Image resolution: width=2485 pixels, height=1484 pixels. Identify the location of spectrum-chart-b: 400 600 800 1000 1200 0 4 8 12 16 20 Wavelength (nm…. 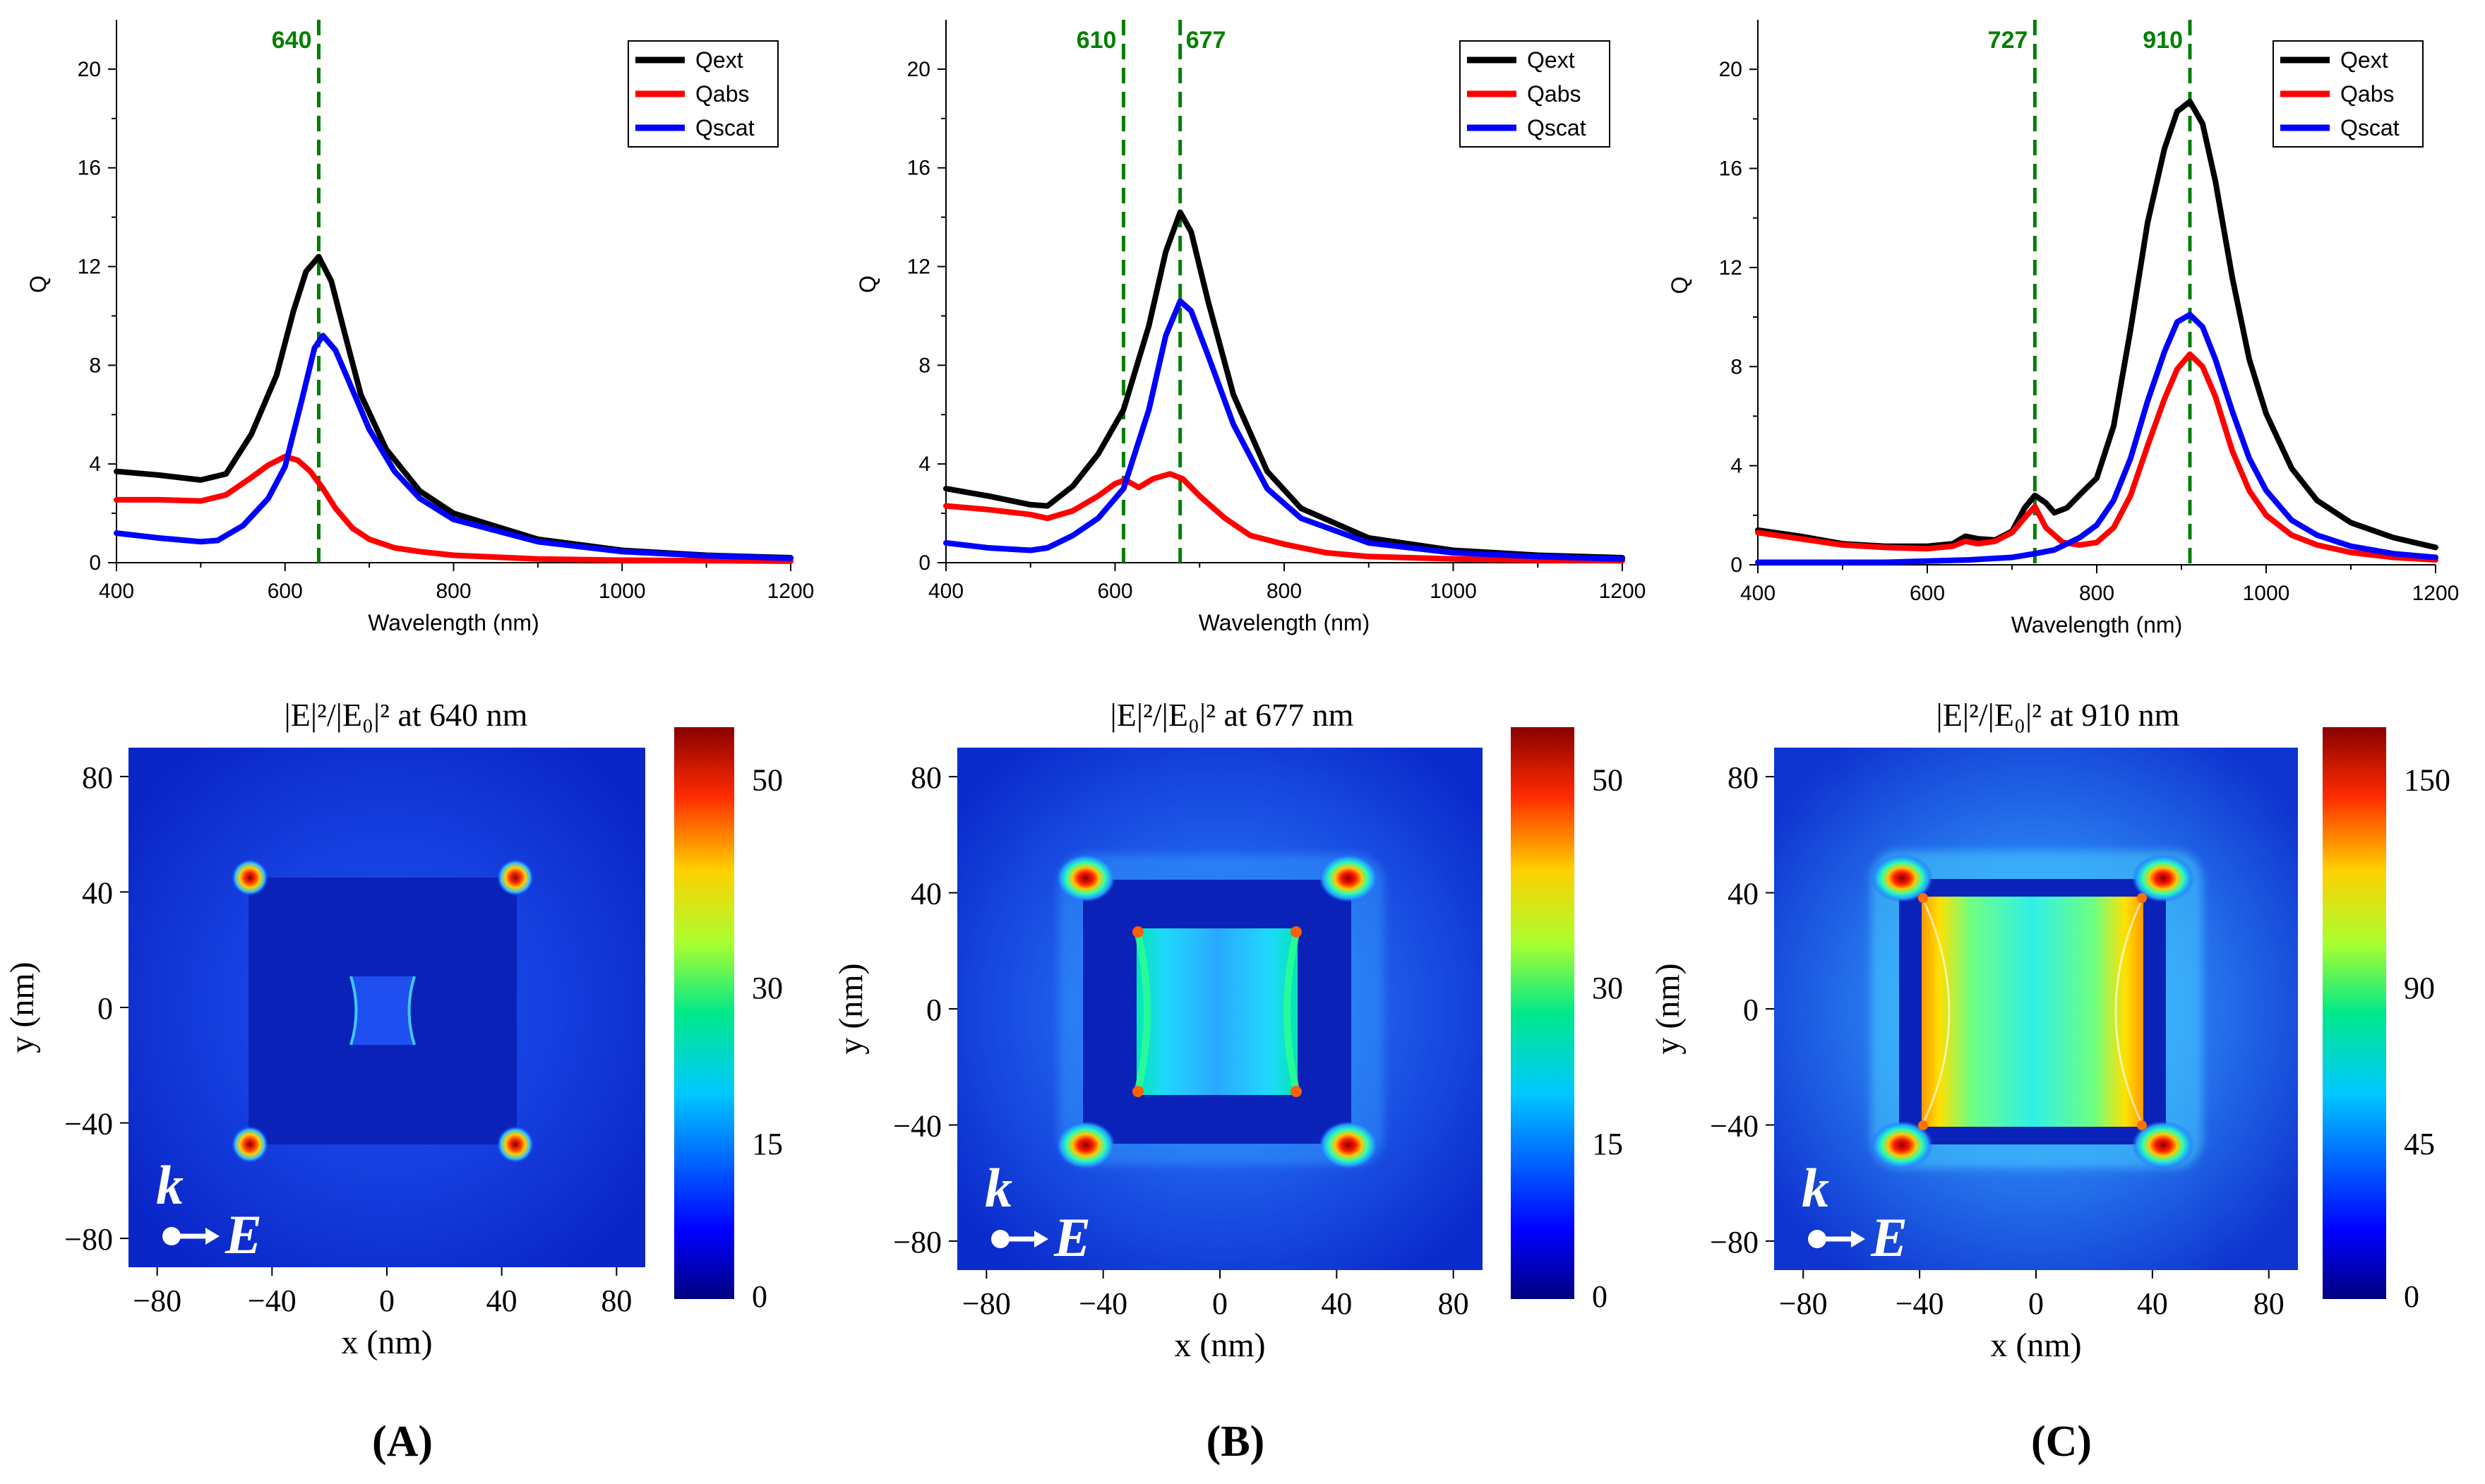
(1250, 327).